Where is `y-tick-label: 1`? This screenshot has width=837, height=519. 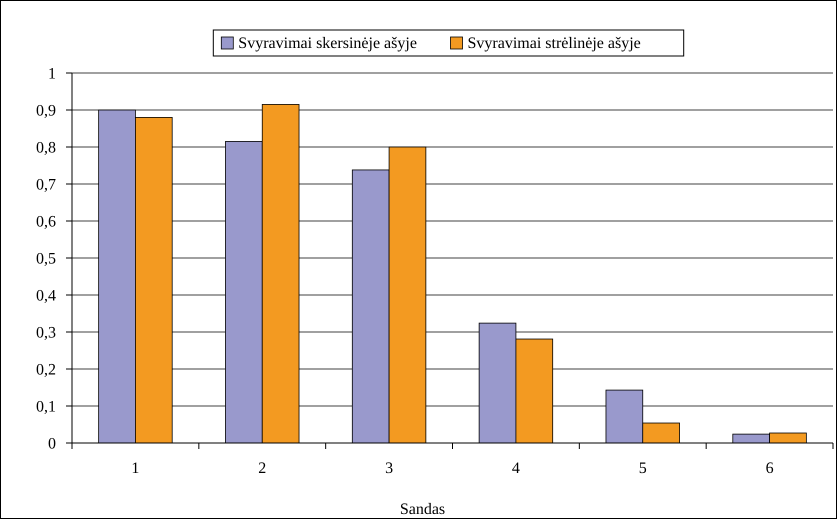
y-tick-label: 1 is located at coordinates (52, 74).